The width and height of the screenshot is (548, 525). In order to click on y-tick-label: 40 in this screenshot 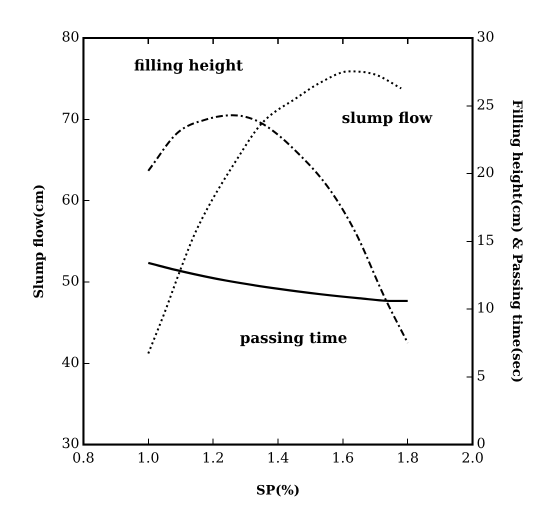, I will do `click(71, 362)`.